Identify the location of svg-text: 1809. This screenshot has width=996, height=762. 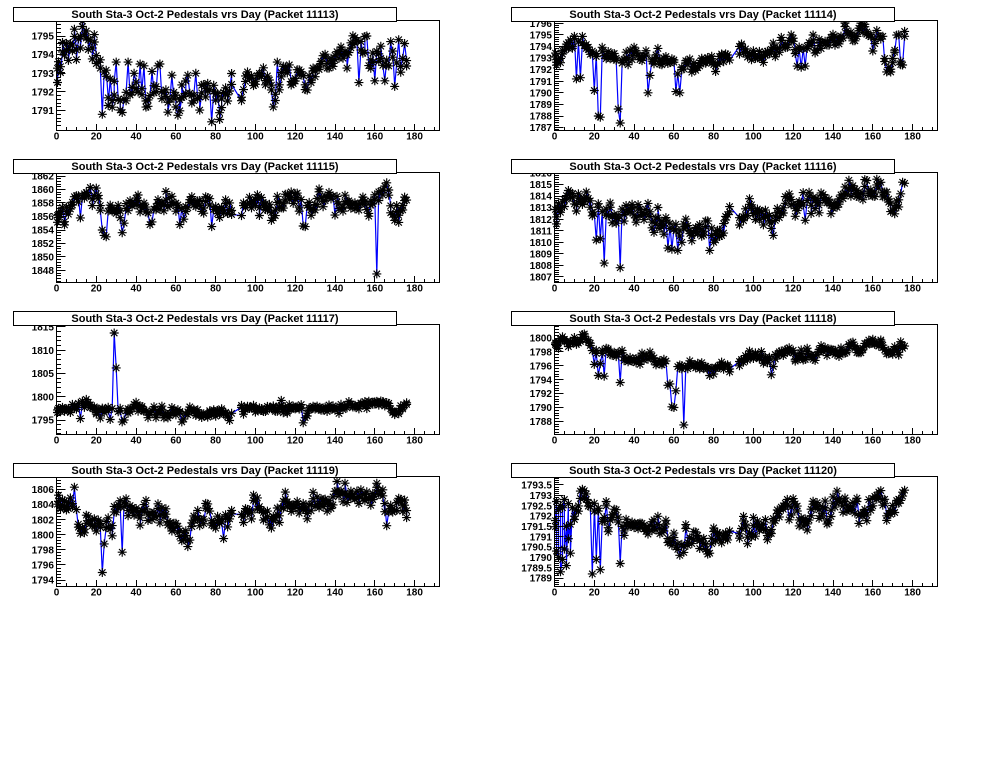
(541, 255).